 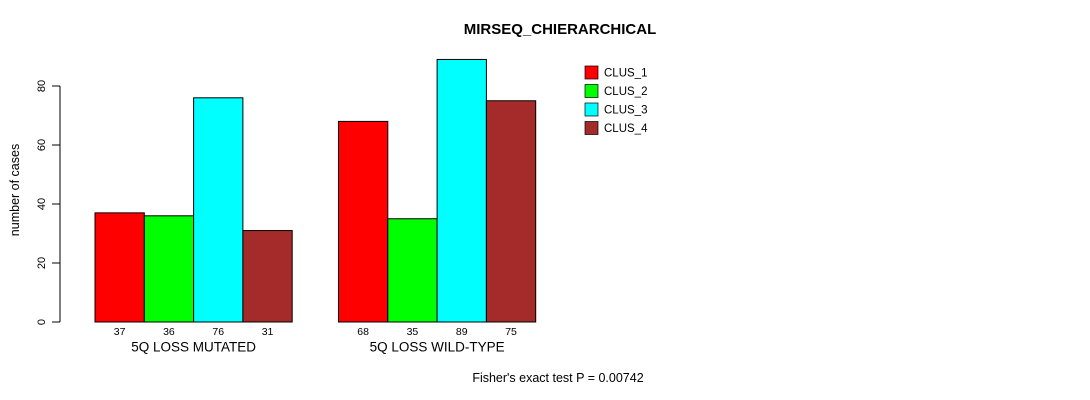 I want to click on legend-label-clus_1: CLUS_1, so click(x=625, y=74).